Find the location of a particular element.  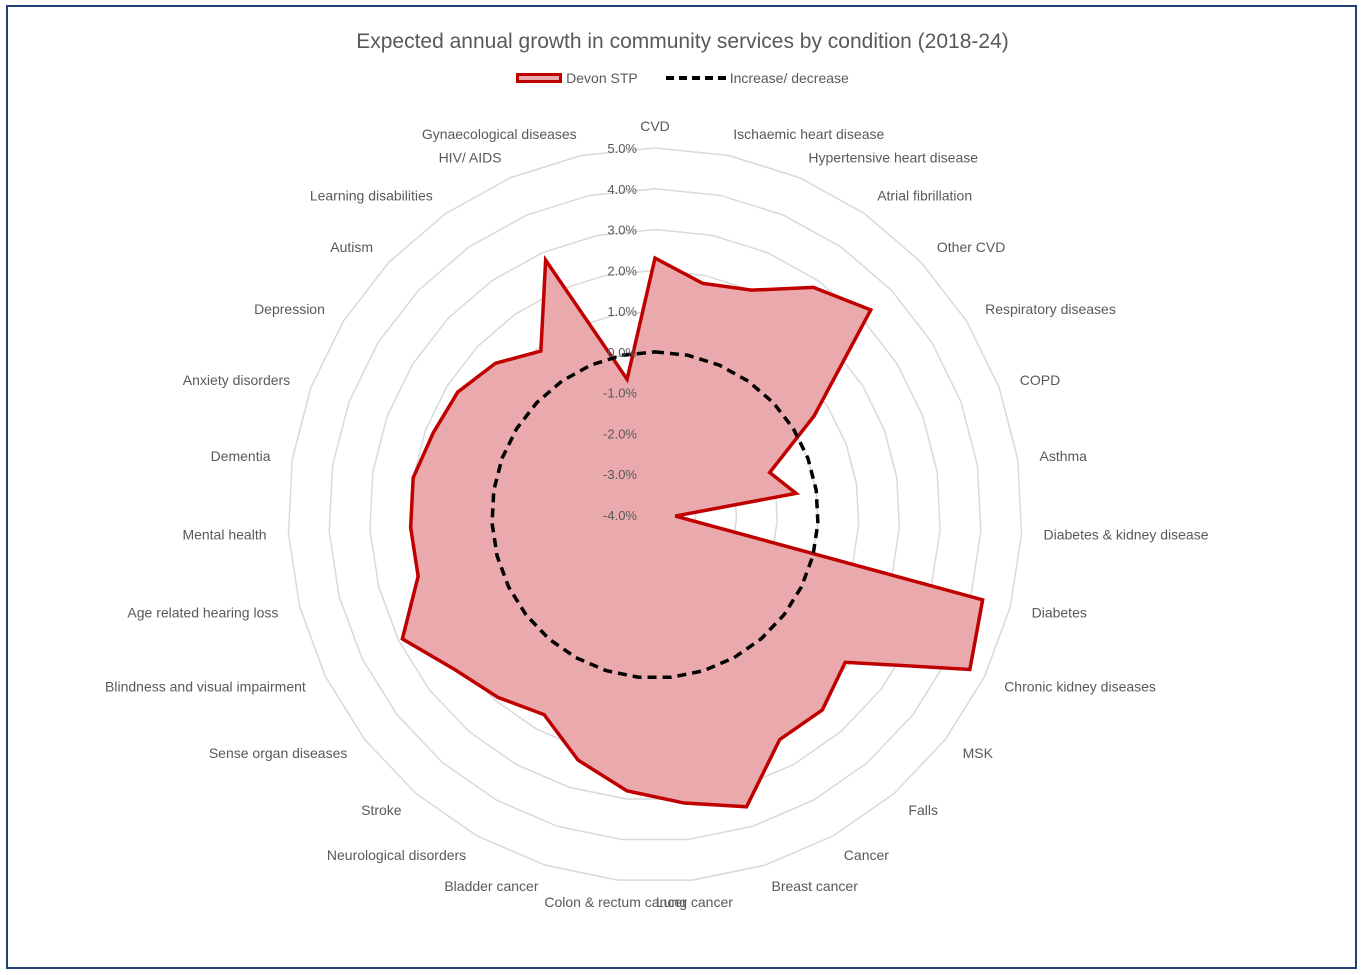

legend-item-increase-decrease: Increase/ decrease is located at coordinates (757, 78).